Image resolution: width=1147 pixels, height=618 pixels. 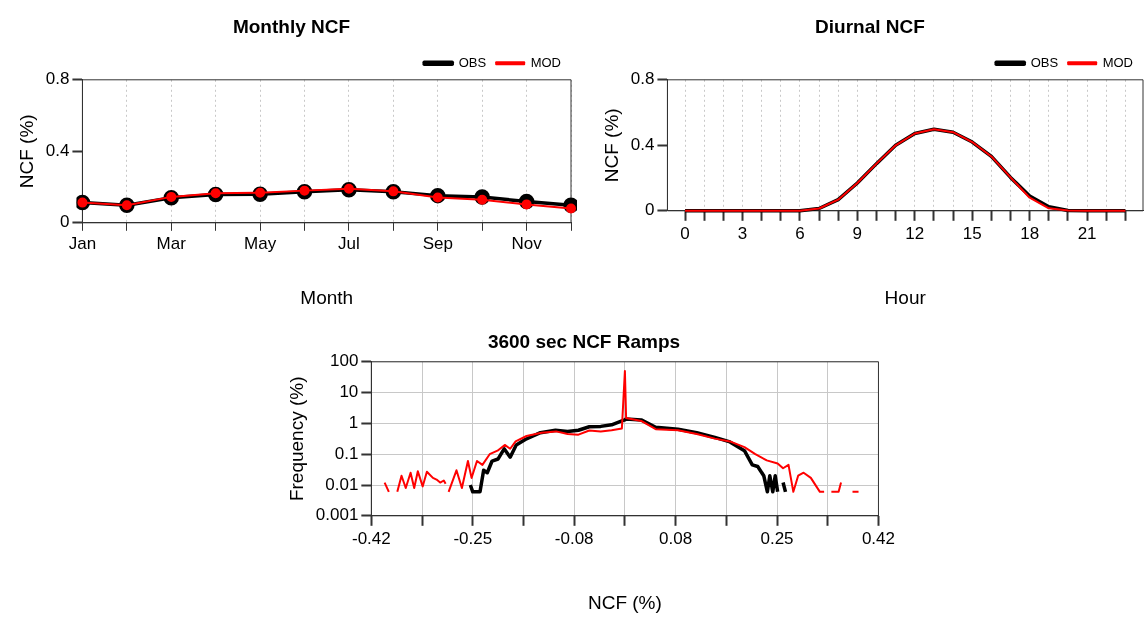 What do you see at coordinates (915, 233) in the screenshot?
I see `x-tick-label: 12` at bounding box center [915, 233].